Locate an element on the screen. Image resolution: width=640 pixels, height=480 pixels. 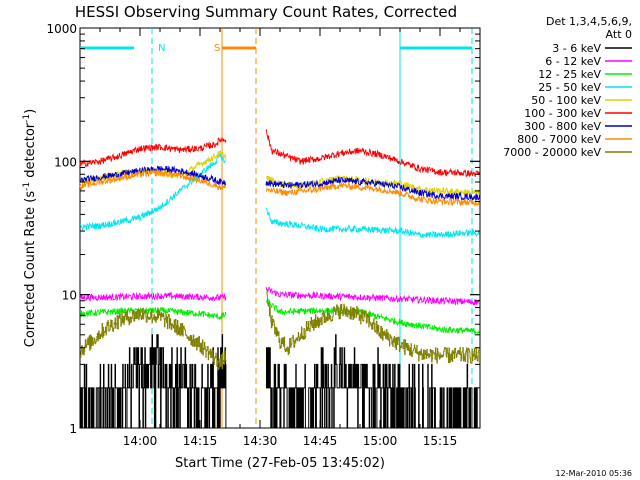
legend-label-7: 800 - 7000 keV is located at coordinates (559, 139).